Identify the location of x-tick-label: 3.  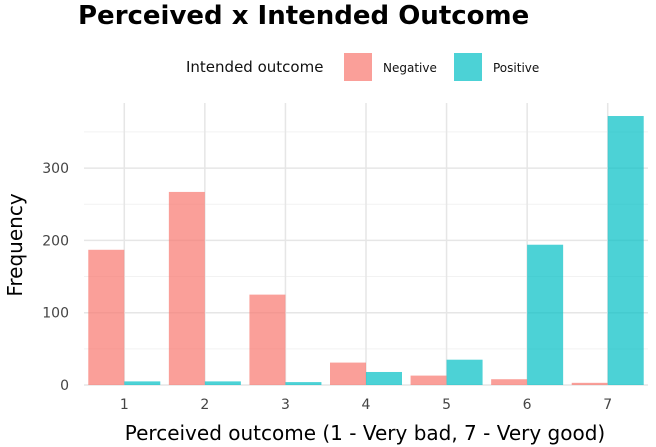
(285, 405).